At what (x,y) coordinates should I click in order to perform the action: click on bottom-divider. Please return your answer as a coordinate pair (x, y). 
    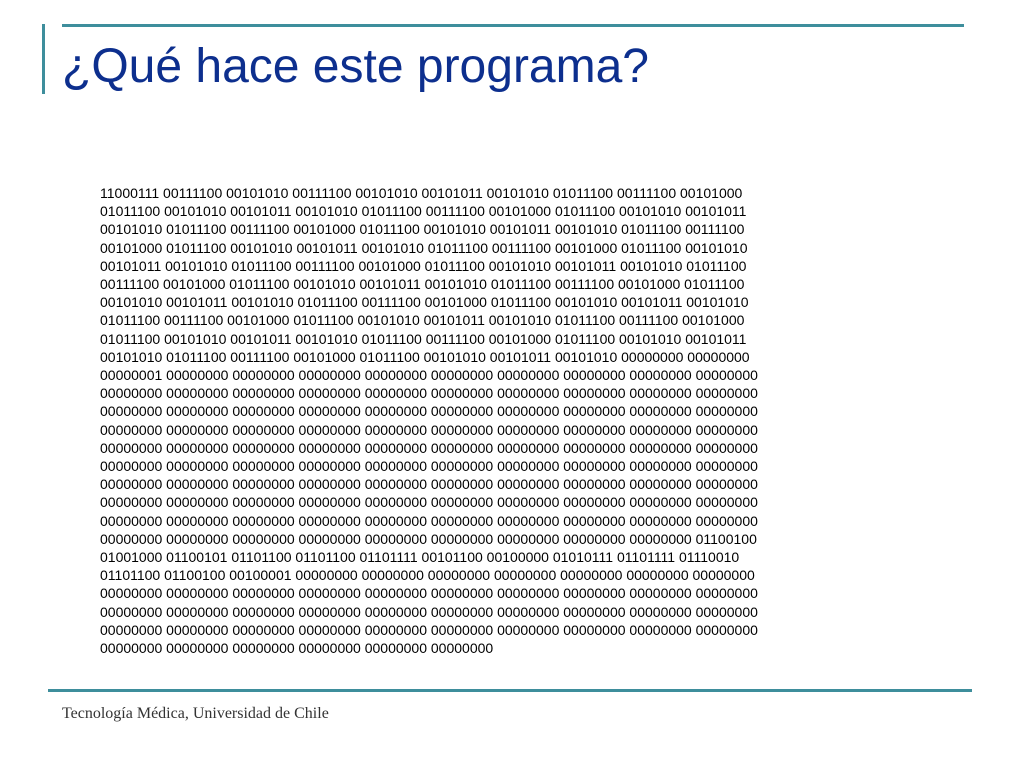
    Looking at the image, I should click on (510, 690).